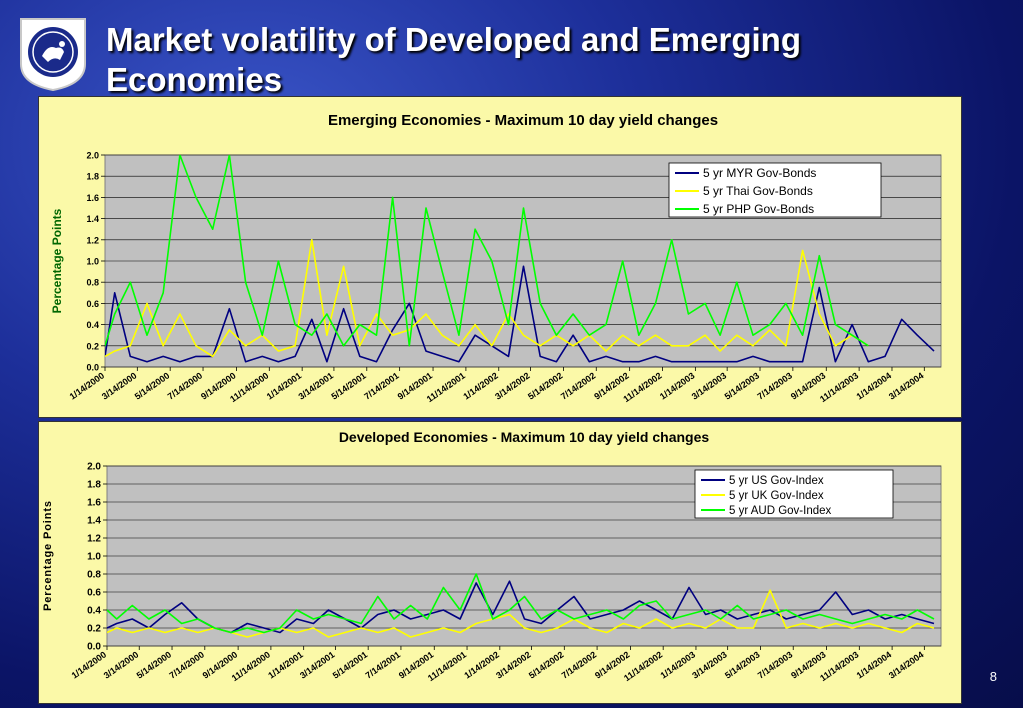 This screenshot has height=708, width=1023. Describe the element at coordinates (780, 511) in the screenshot. I see `legend-entry: 5 yr AUD Gov-Index` at that location.